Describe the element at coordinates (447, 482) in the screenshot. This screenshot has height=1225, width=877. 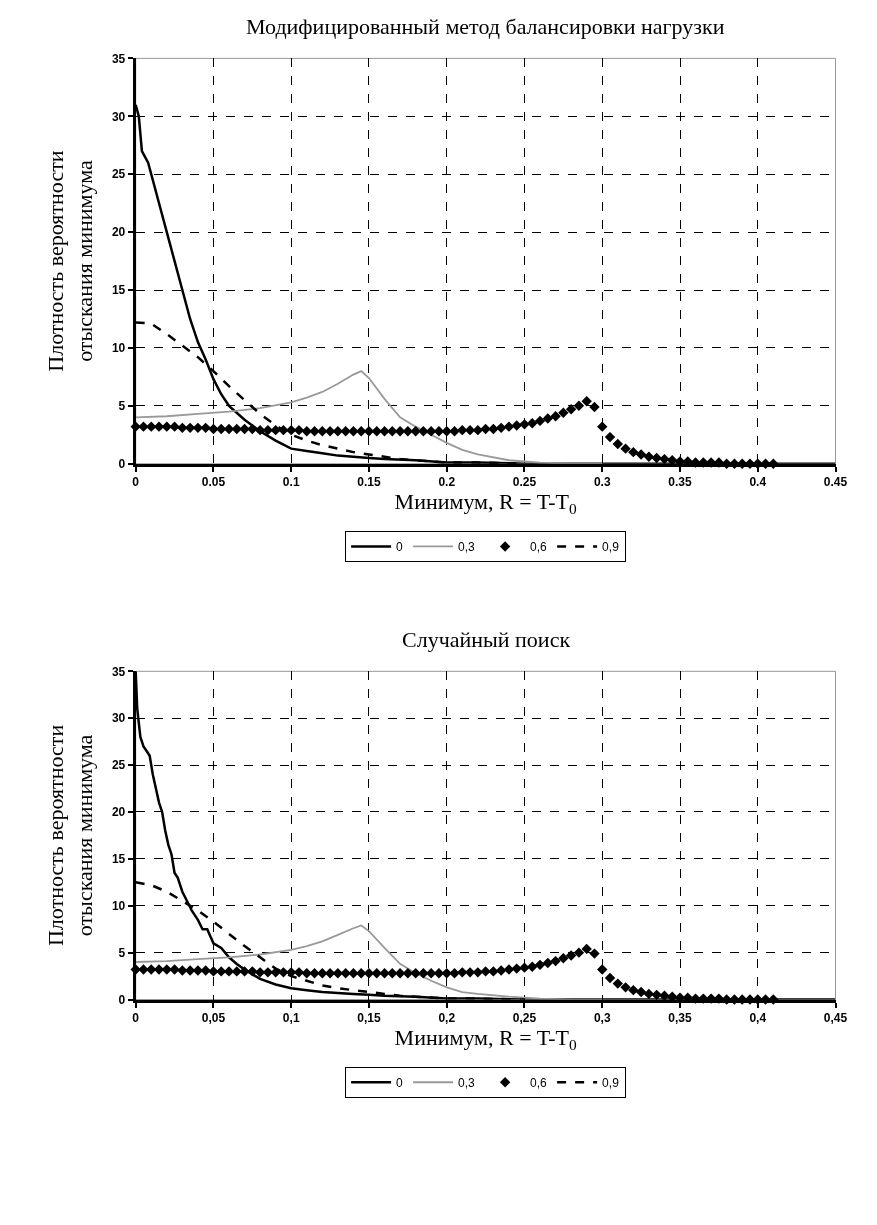
I see `x-tick-label: 0.2` at that location.